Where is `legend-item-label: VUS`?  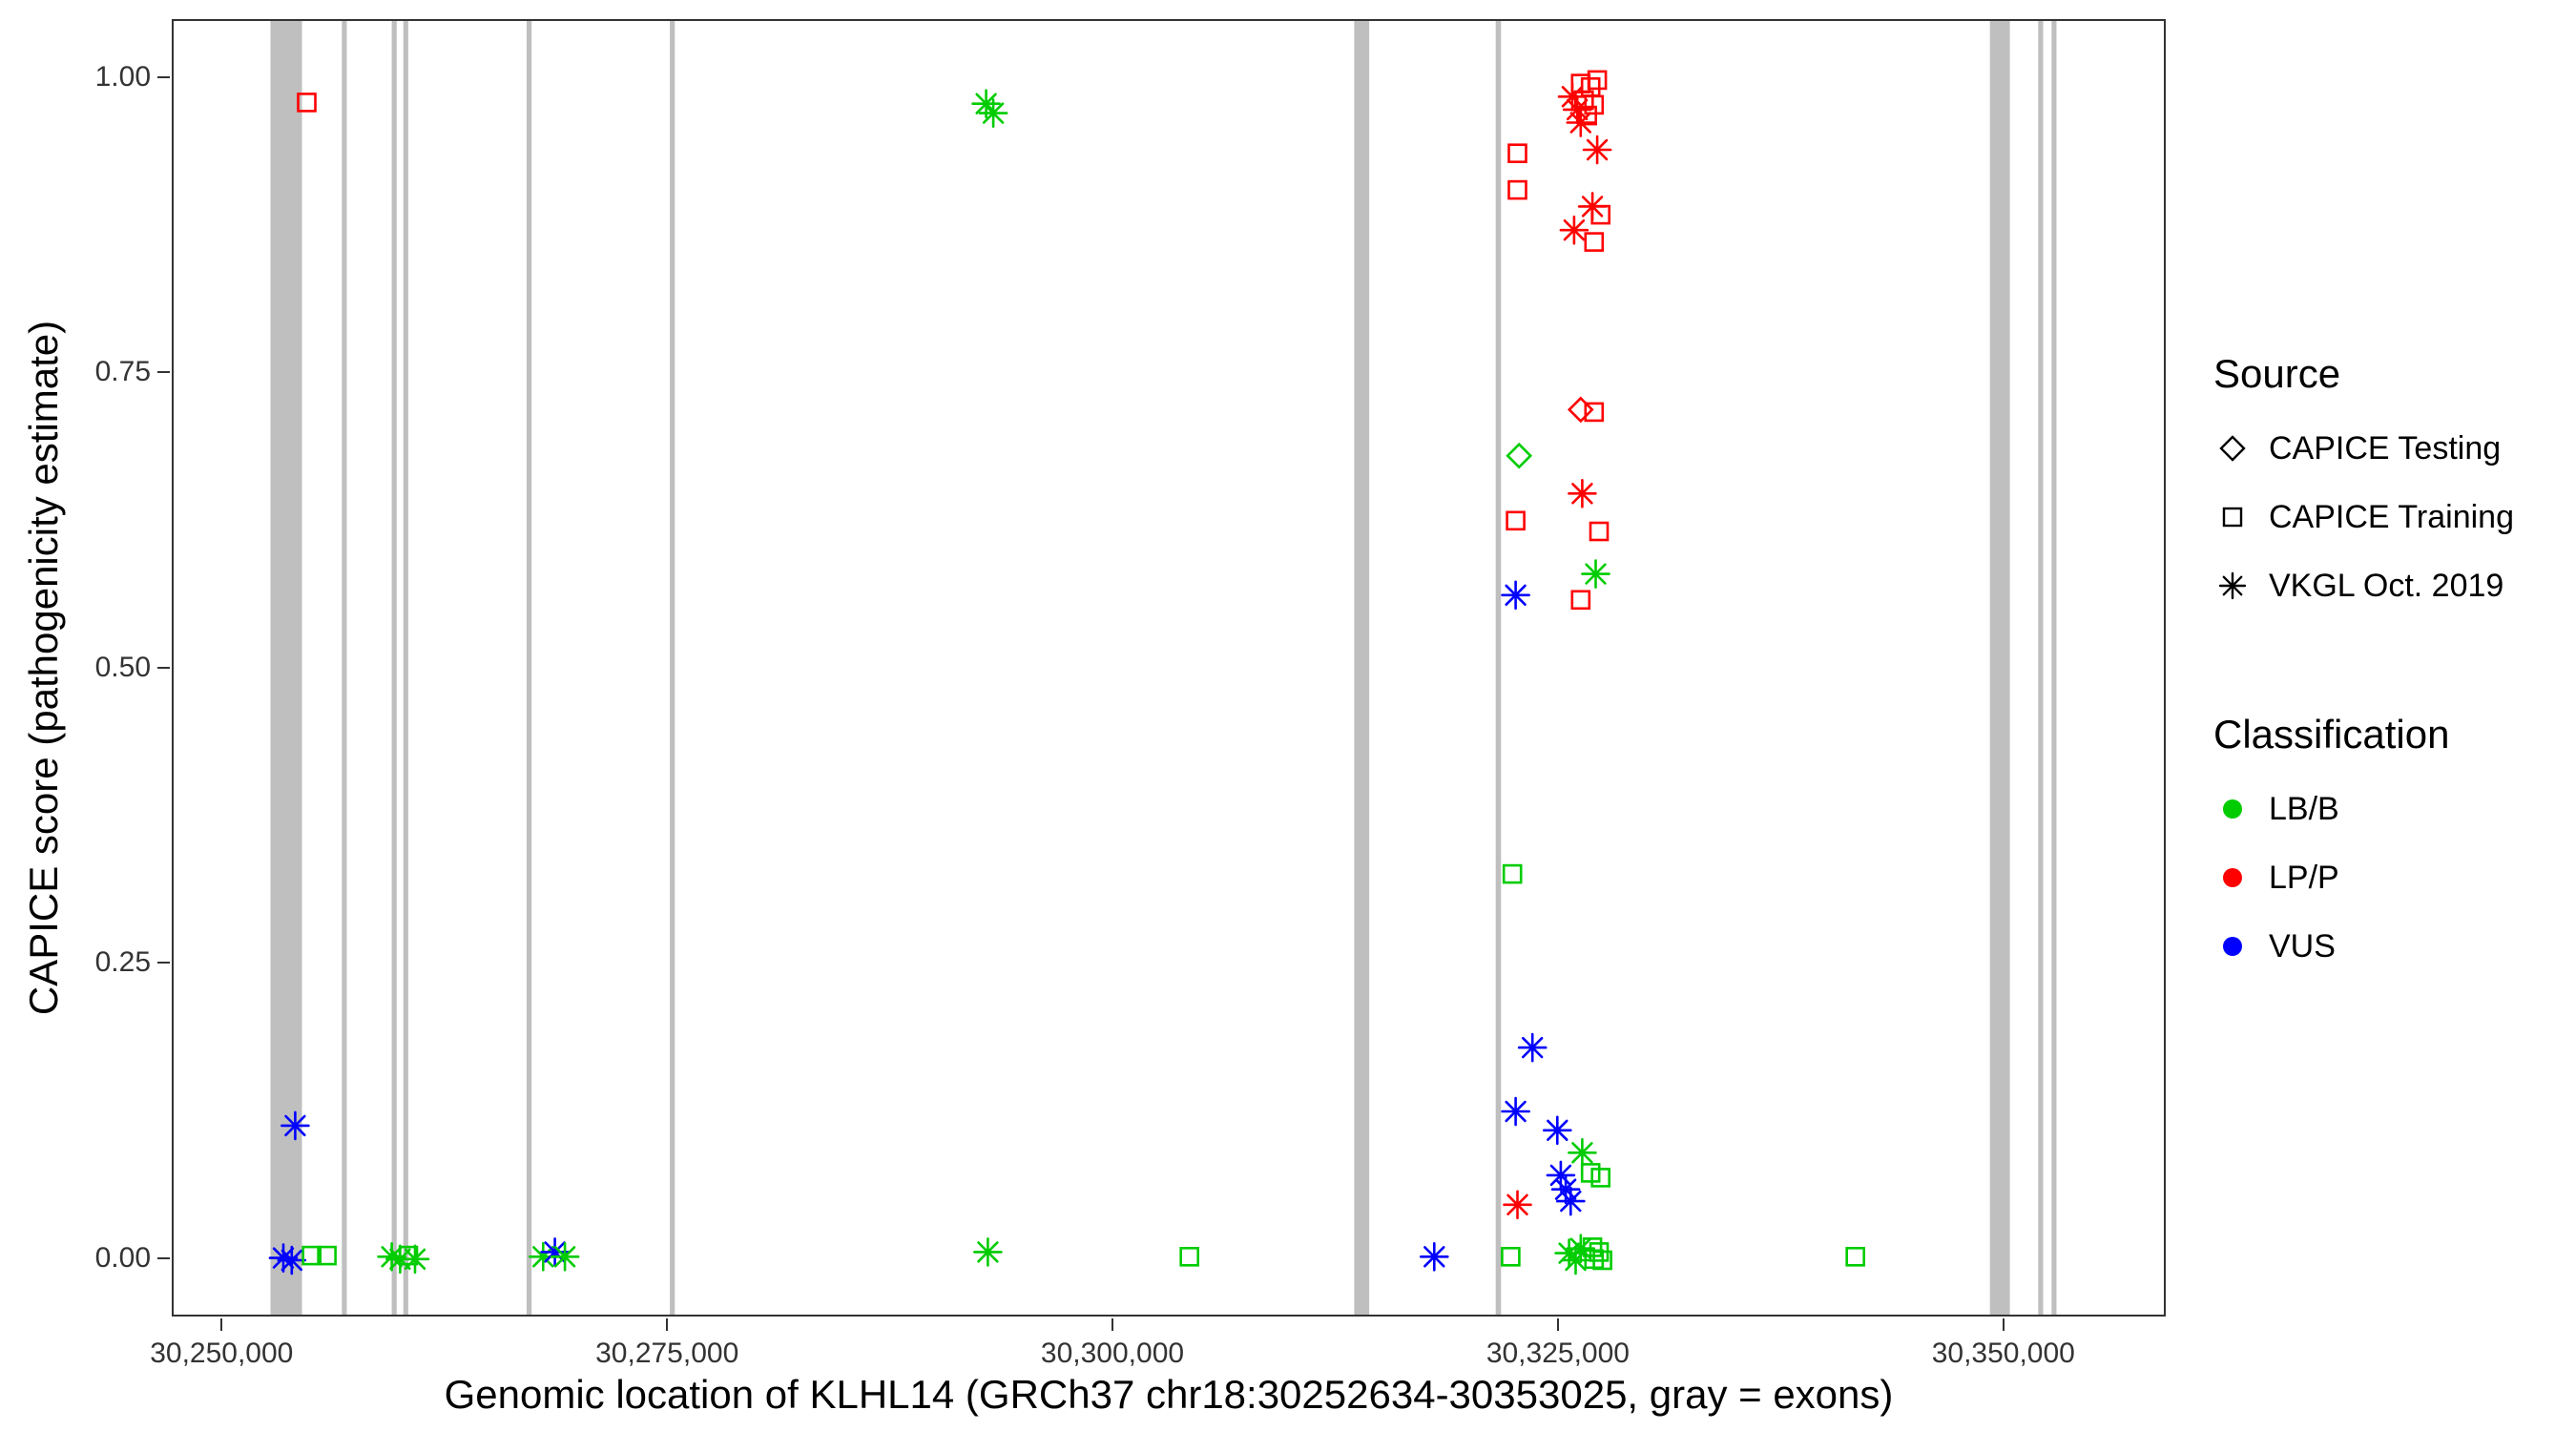
legend-item-label: VUS is located at coordinates (2302, 945).